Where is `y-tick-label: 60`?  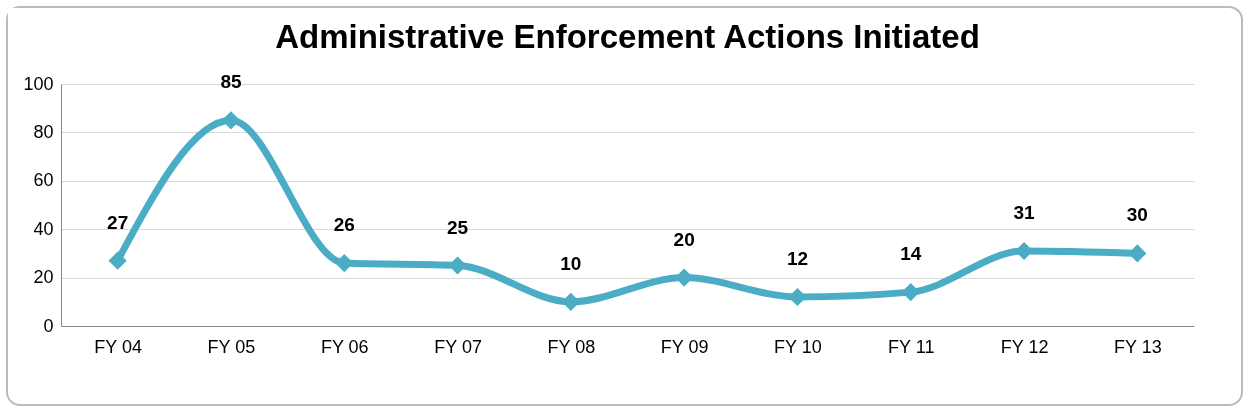
y-tick-label: 60 is located at coordinates (43, 180).